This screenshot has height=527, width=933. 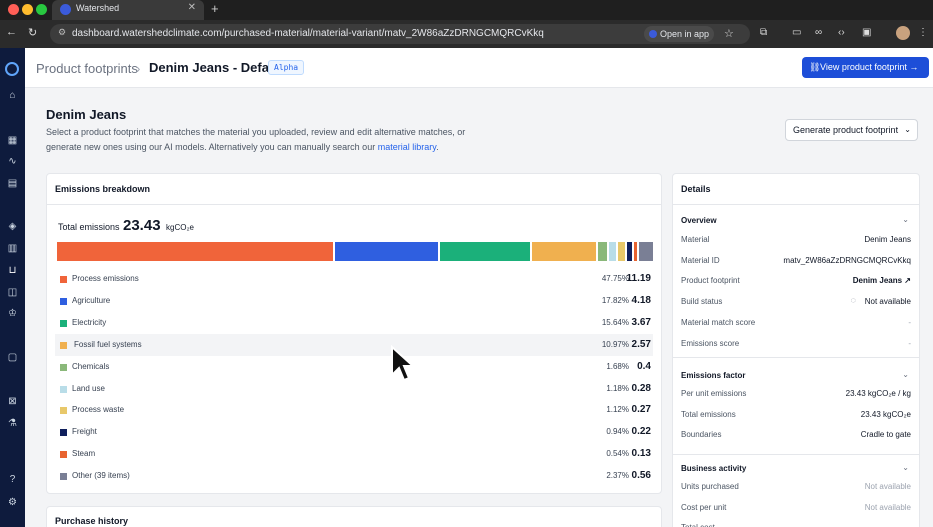 What do you see at coordinates (354, 323) in the screenshot?
I see `breakdown-row: Electricity 15.64% 3.67` at bounding box center [354, 323].